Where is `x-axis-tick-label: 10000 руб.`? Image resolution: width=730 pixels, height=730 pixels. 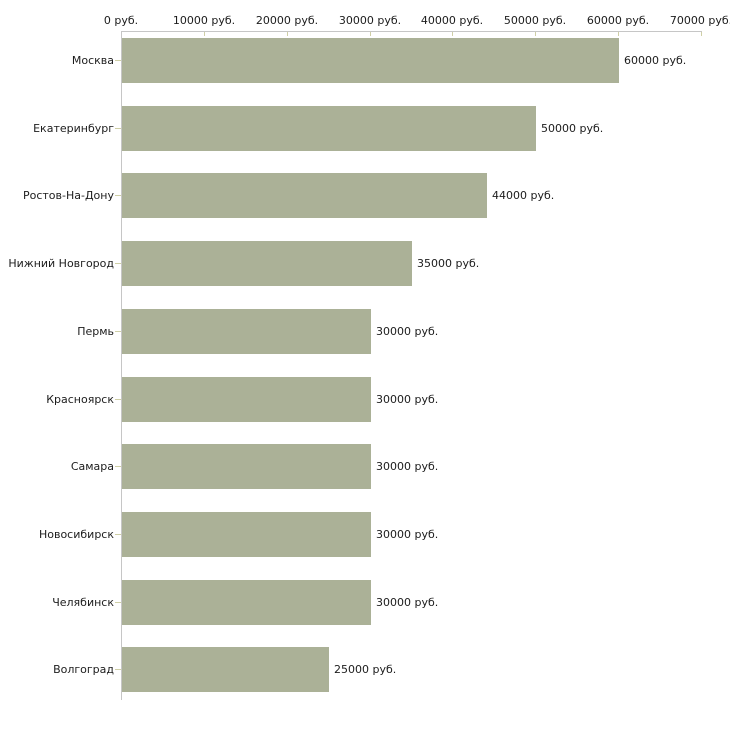
x-axis-tick-label: 10000 руб. is located at coordinates (204, 20).